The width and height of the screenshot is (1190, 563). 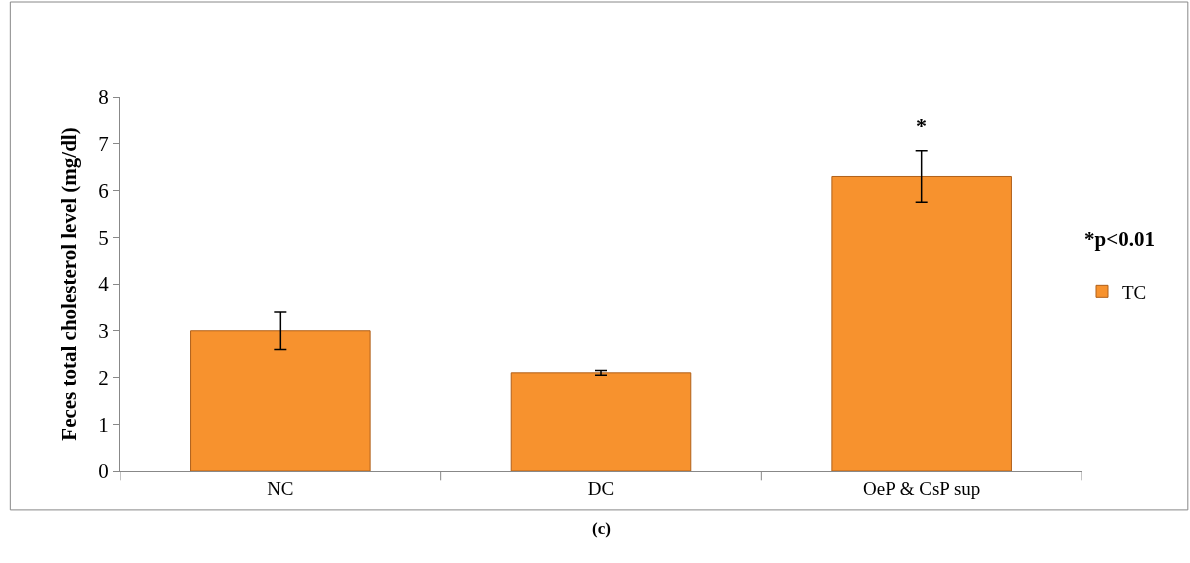 I want to click on y-tick-label: 0, so click(x=103, y=471).